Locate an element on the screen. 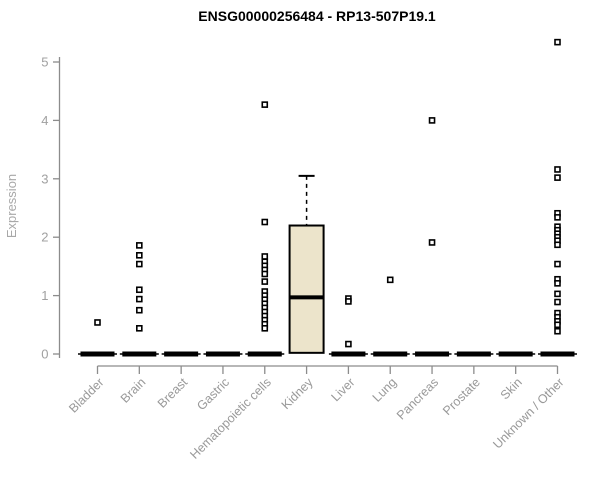 Image resolution: width=600 pixels, height=500 pixels. boxplot-box is located at coordinates (306, 289).